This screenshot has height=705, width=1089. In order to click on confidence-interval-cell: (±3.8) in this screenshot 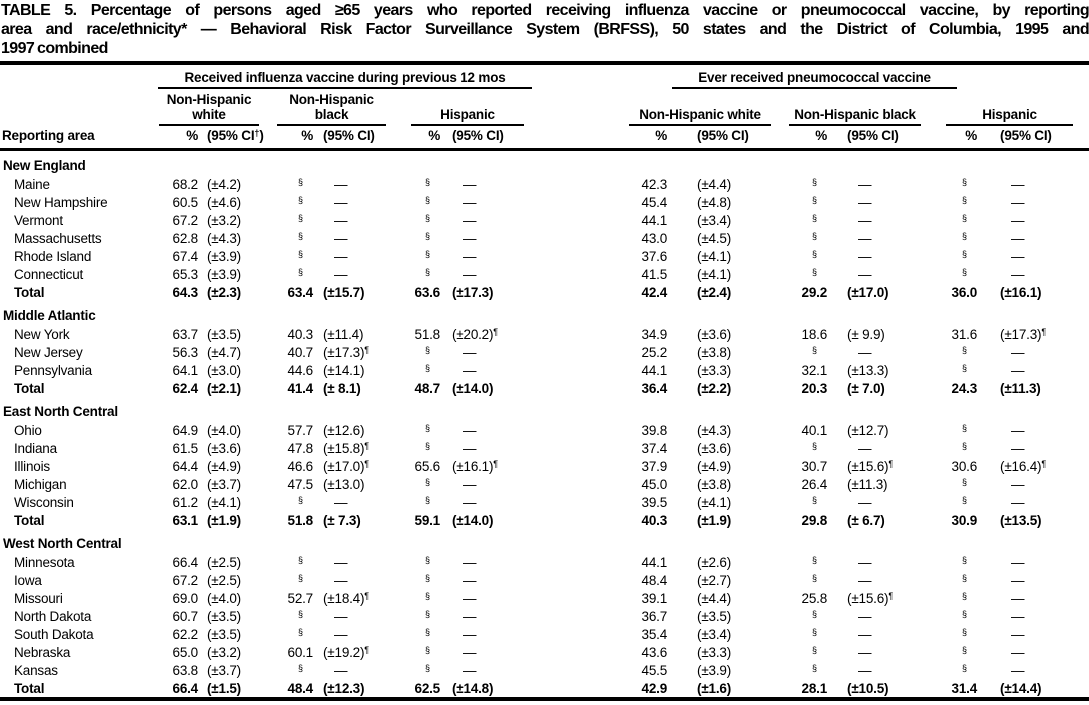, I will do `click(714, 352)`.